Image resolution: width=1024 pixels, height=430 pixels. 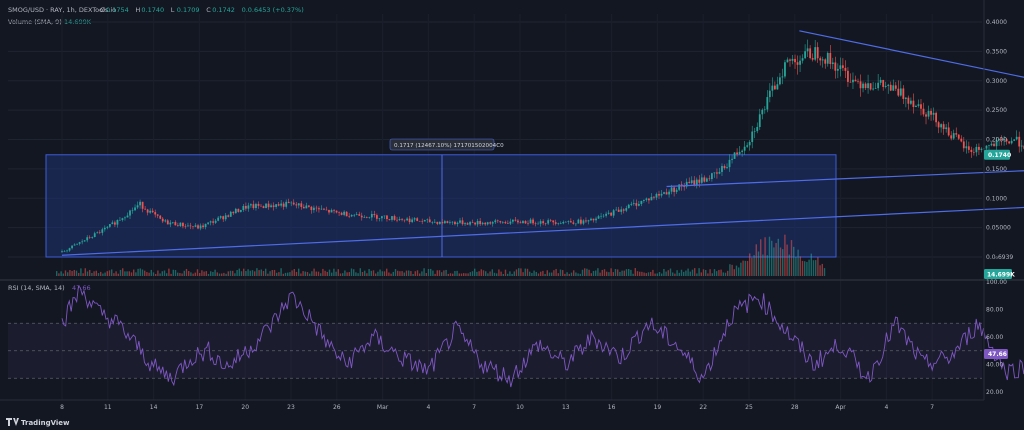 What do you see at coordinates (273, 10) in the screenshot?
I see `ohlc-value-4: 0.0.6453 (+0.37%)` at bounding box center [273, 10].